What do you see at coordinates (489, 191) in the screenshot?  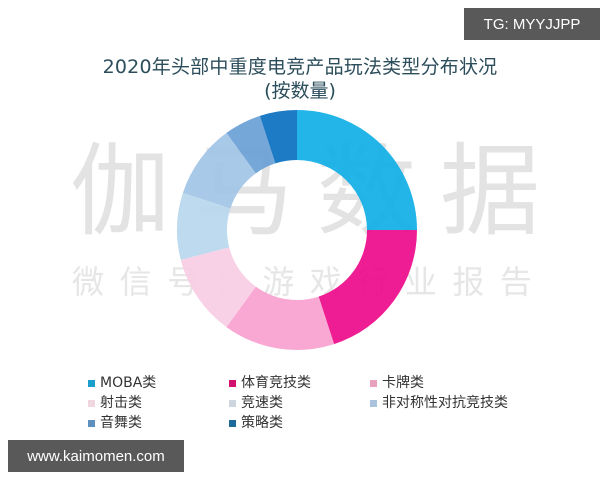 I see `watermark-char: 据` at bounding box center [489, 191].